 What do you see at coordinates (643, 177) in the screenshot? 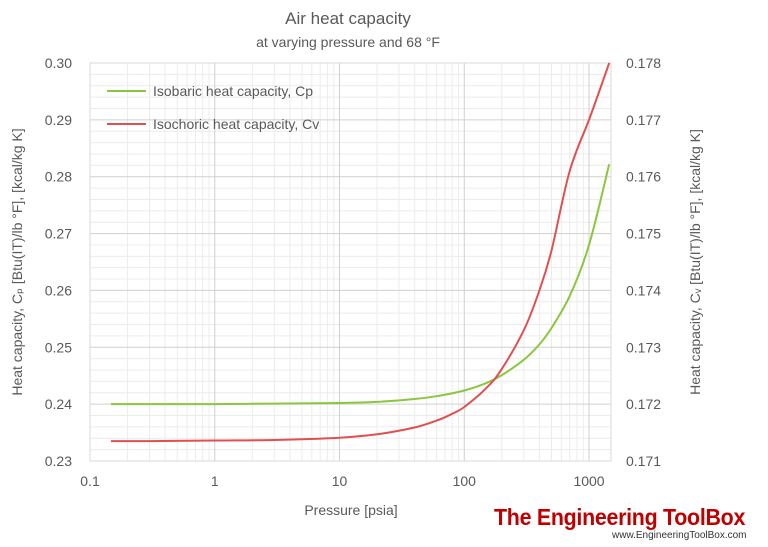
I see `y-tick-label-right: 0.176` at bounding box center [643, 177].